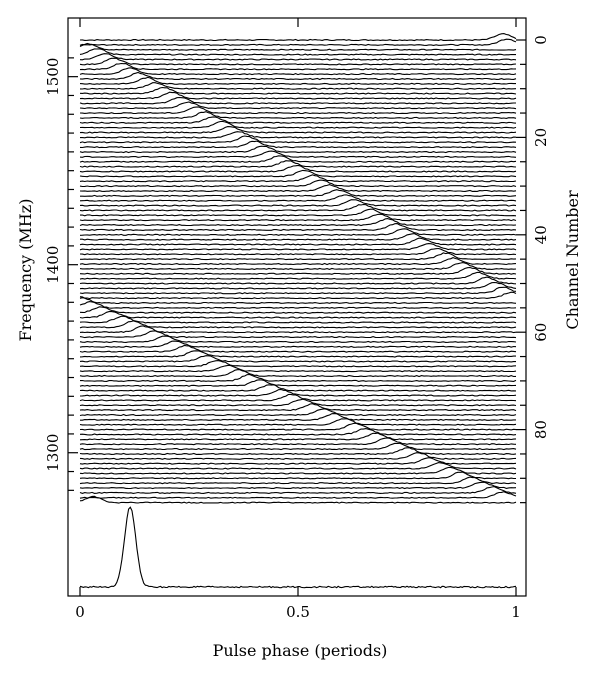 The image size is (600, 684). I want to click on integrated-profile, so click(298, 547).